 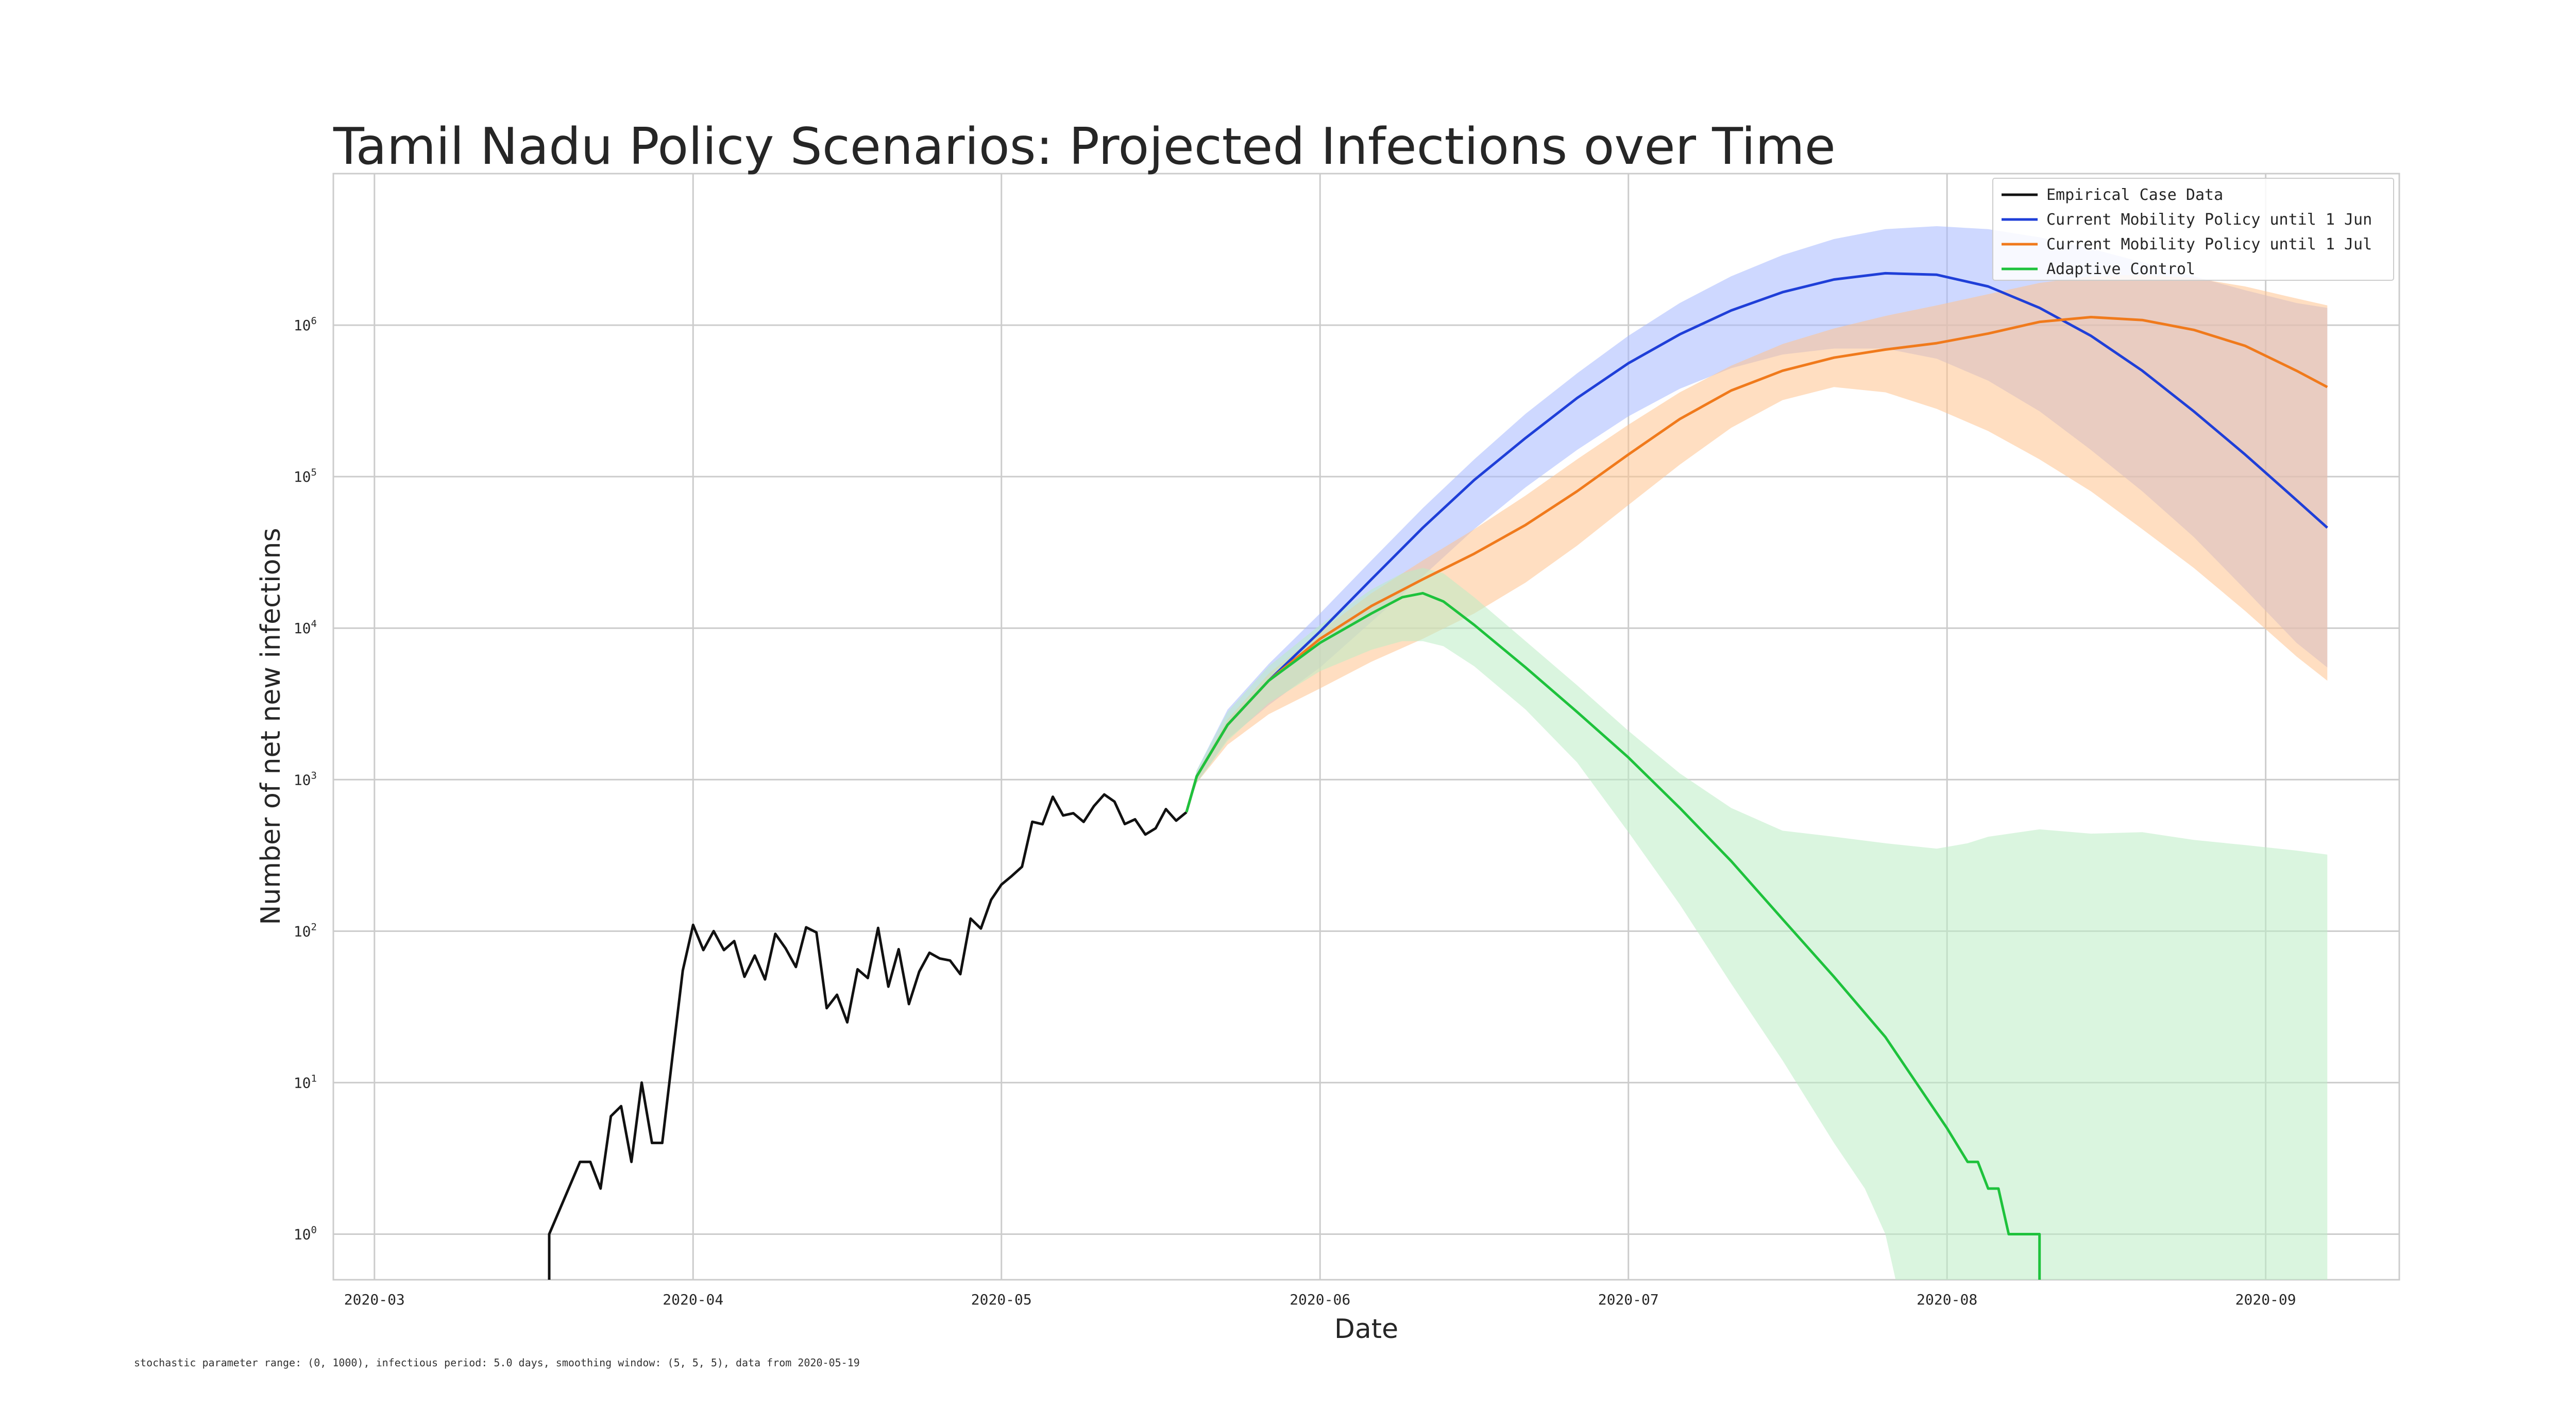 I want to click on x-tick-label: 2020-06, so click(x=1320, y=1299).